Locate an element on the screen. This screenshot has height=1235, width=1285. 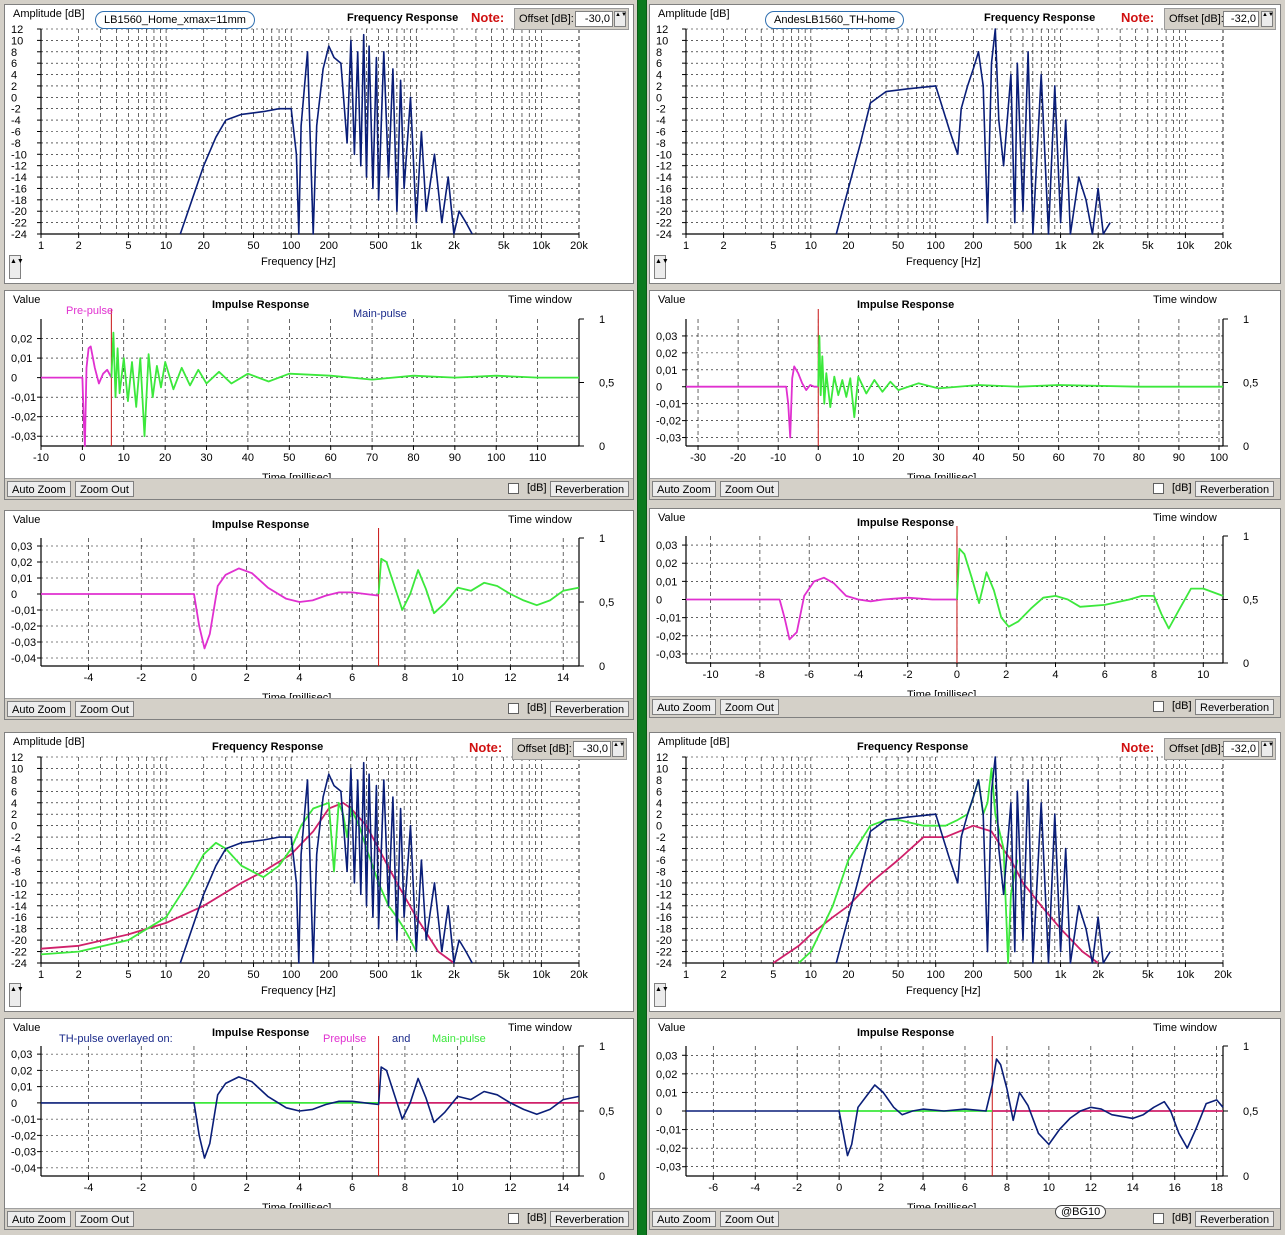
x-tick-label: 5 is located at coordinates (128, 975).